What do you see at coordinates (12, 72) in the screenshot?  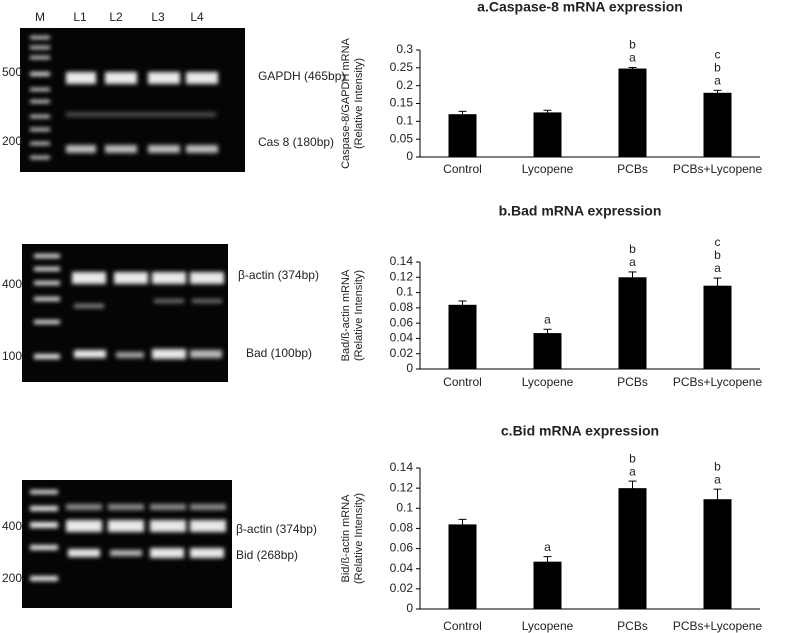 I see `marker-label: 500` at bounding box center [12, 72].